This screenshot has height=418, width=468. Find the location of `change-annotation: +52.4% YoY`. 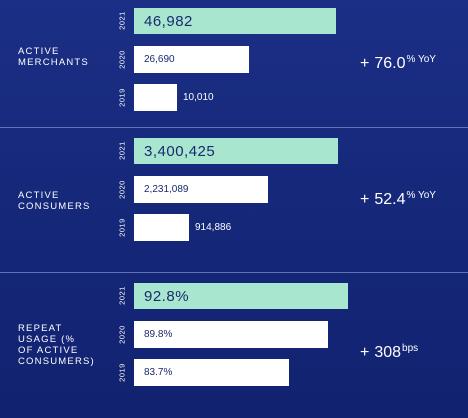

change-annotation: +52.4% YoY is located at coordinates (398, 199).